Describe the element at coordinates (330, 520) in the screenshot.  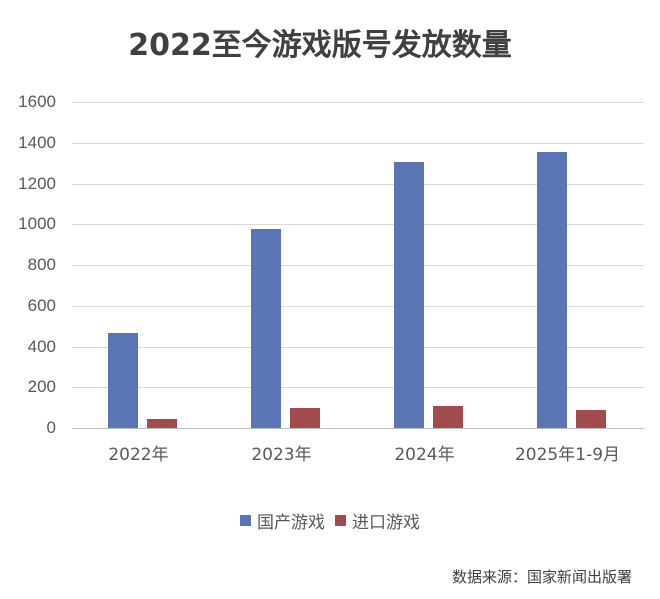
I see `legend: 国产游戏 进口游戏` at that location.